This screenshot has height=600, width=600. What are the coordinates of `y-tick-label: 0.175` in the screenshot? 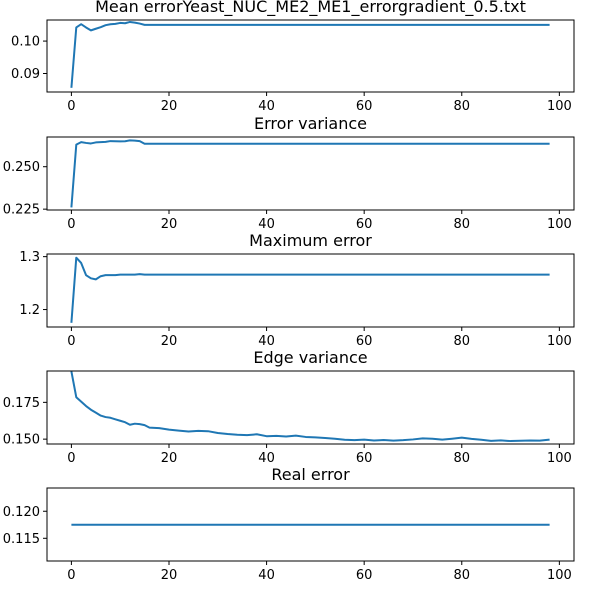 It's located at (21, 403).